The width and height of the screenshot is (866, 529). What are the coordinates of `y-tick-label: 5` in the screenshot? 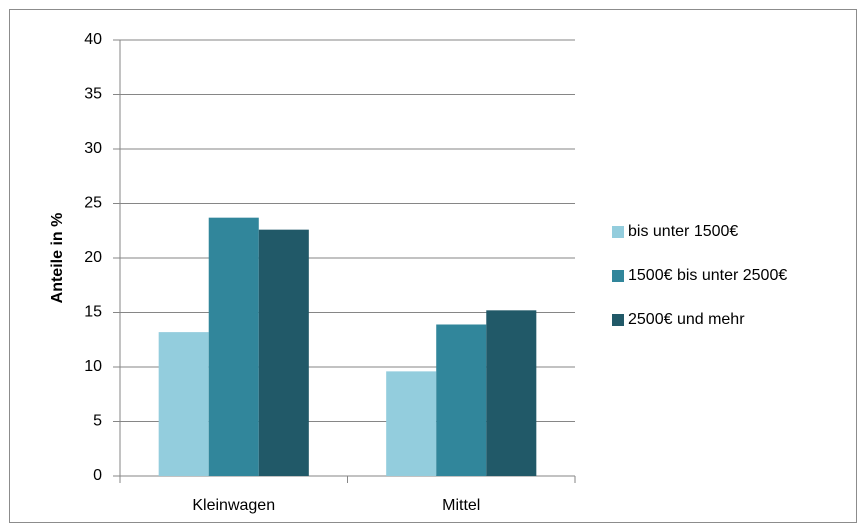 It's located at (97, 421).